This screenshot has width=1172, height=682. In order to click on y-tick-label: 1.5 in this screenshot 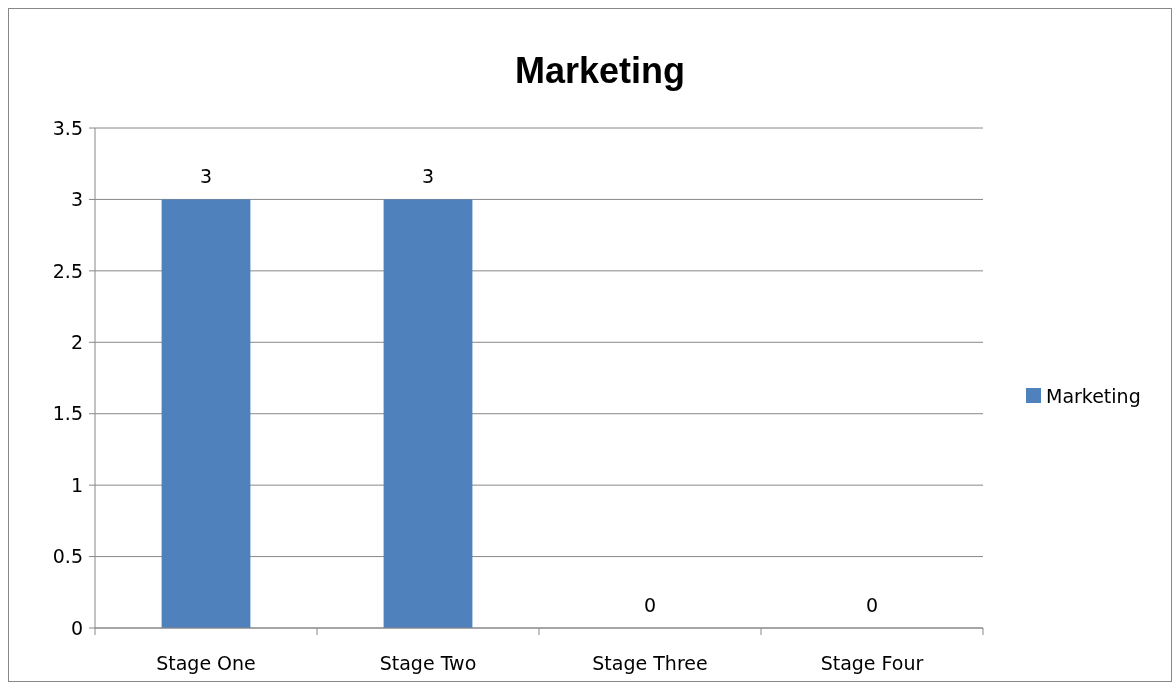, I will do `click(67, 413)`.